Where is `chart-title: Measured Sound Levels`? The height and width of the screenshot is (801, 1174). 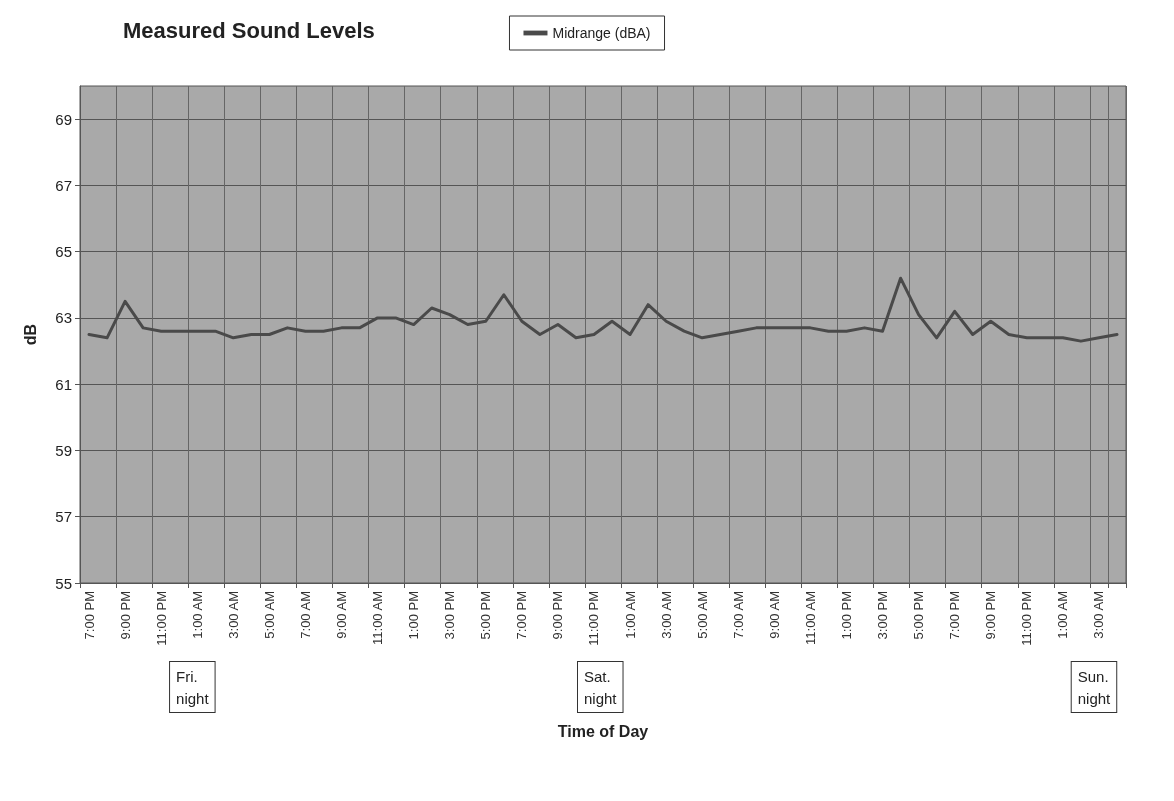
chart-title: Measured Sound Levels is located at coordinates (249, 30).